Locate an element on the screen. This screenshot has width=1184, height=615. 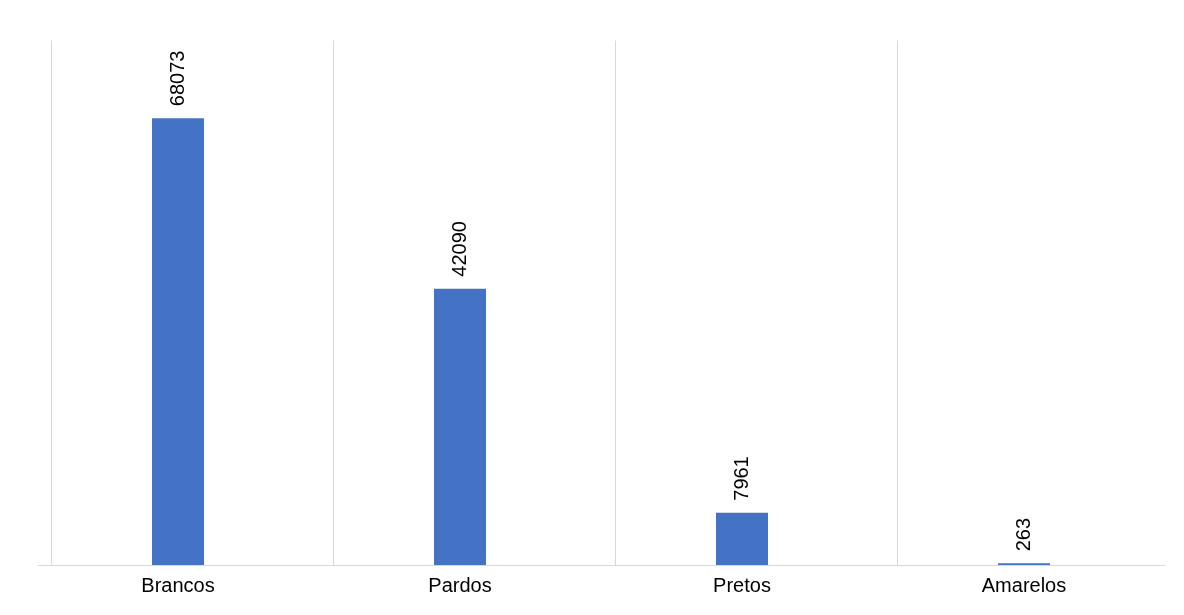
x-tick-label: Pardos is located at coordinates (460, 584).